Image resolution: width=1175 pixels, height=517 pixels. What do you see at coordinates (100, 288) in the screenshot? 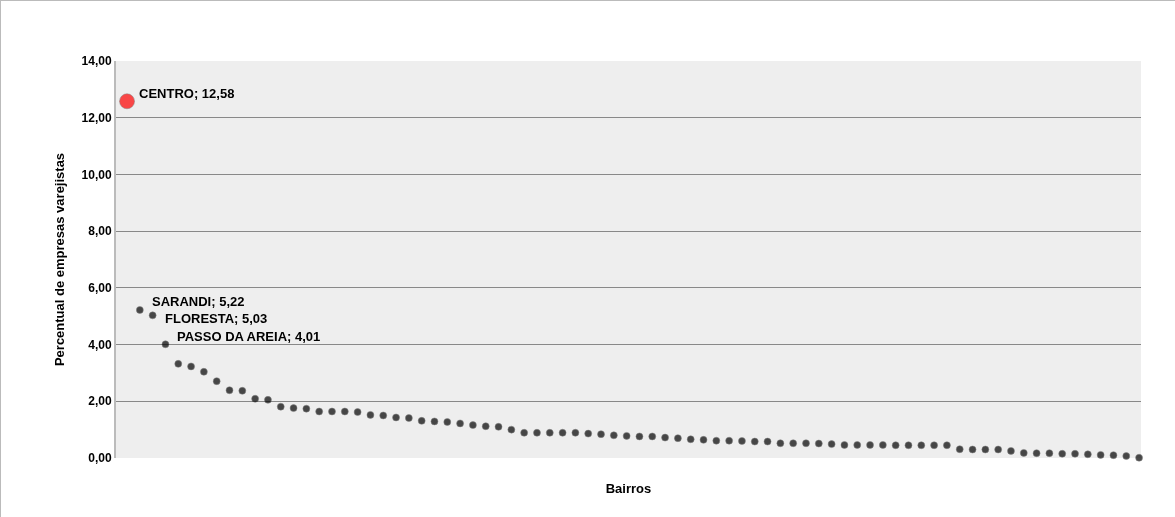
I see `y-tick-label: 6,00` at bounding box center [100, 288].